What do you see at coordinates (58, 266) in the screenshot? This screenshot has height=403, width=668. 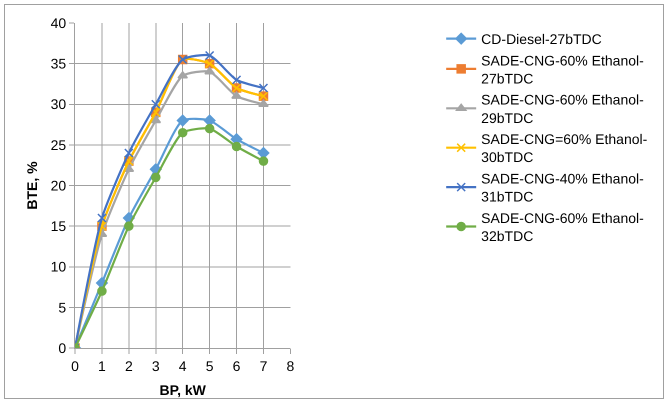 I see `y-tick-label: 10` at bounding box center [58, 266].